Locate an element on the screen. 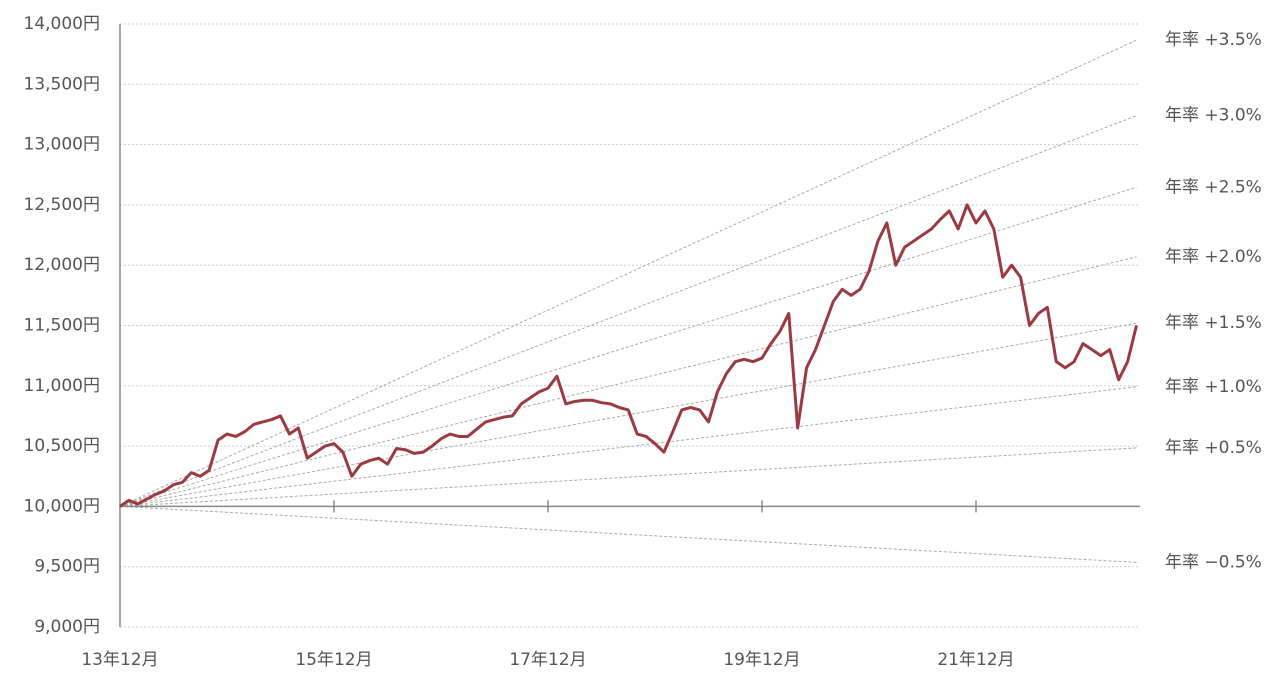 This screenshot has height=678, width=1280. y-tick-label: 11,000円 is located at coordinates (62, 386).